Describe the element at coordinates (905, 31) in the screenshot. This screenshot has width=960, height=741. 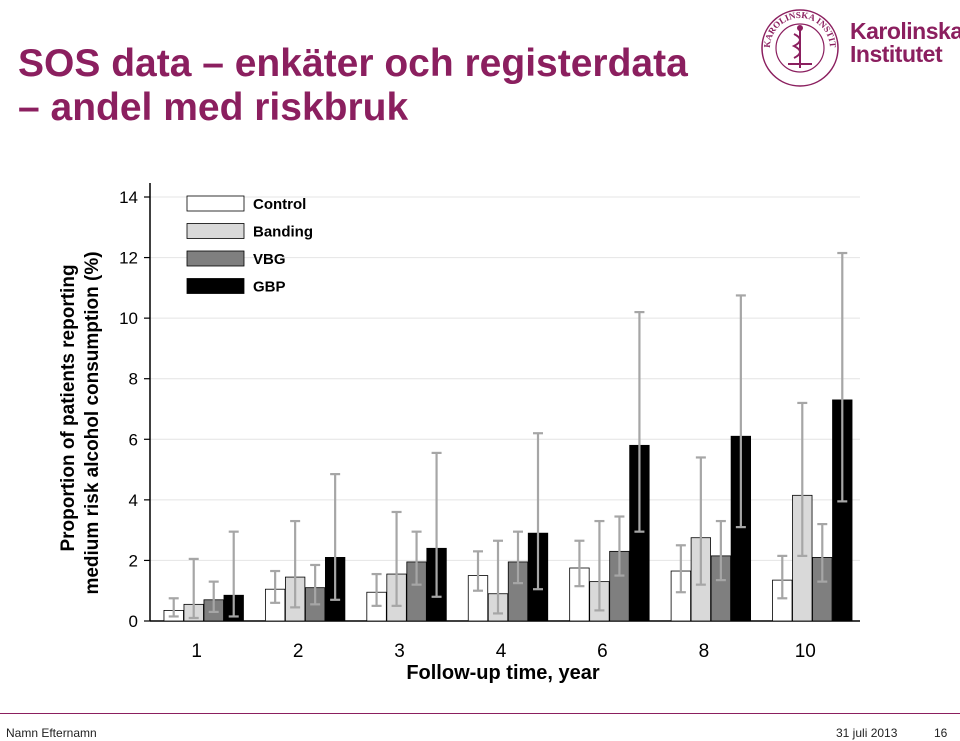
I see `logo-line1: Karolinska` at that location.